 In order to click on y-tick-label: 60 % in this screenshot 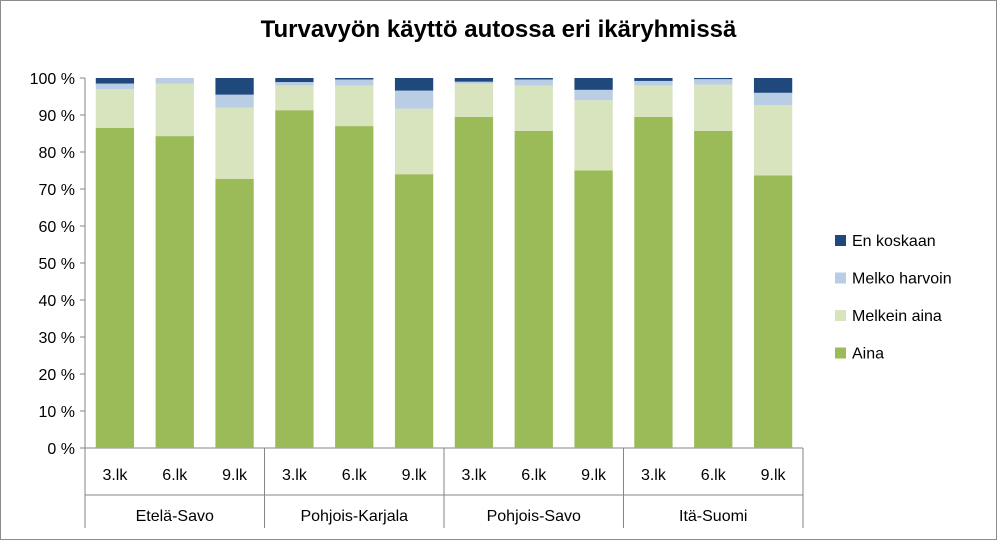, I will do `click(57, 227)`.